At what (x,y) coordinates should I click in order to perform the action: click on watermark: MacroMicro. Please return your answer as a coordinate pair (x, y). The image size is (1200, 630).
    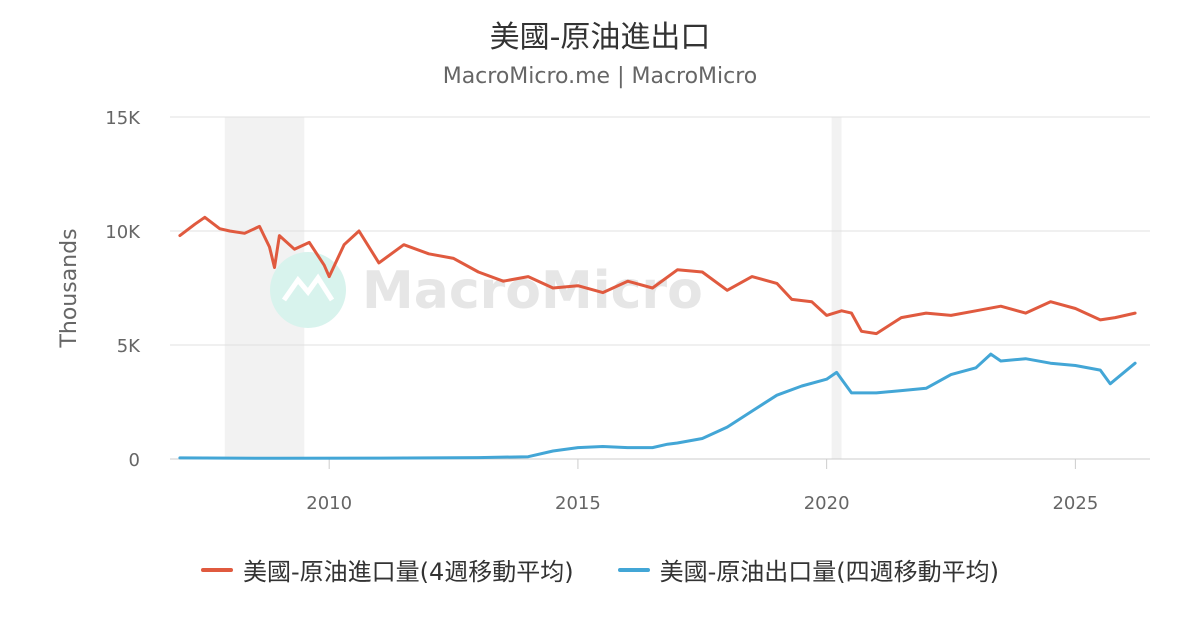
    Looking at the image, I should click on (486, 290).